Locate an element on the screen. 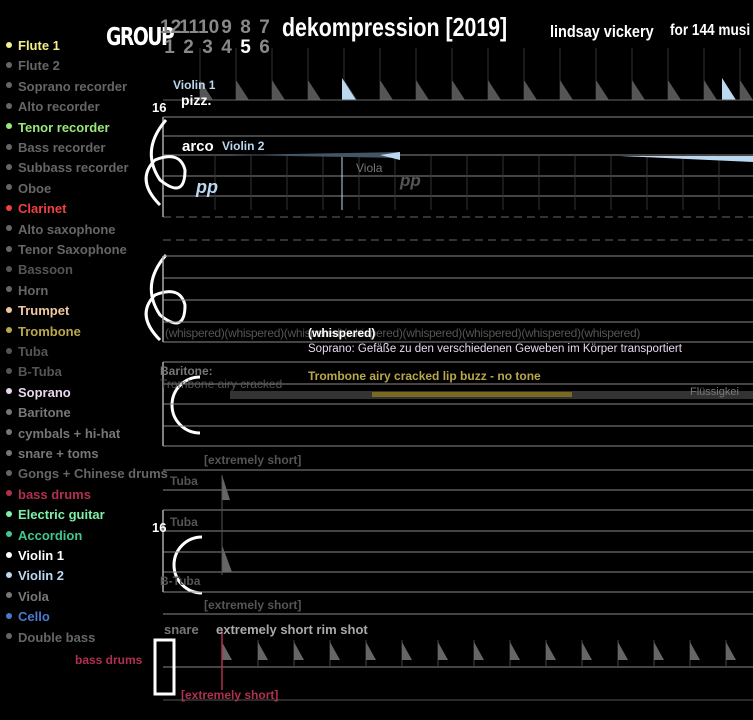 This screenshot has width=753, height=720. instrument-item: Bassoon is located at coordinates (39, 272).